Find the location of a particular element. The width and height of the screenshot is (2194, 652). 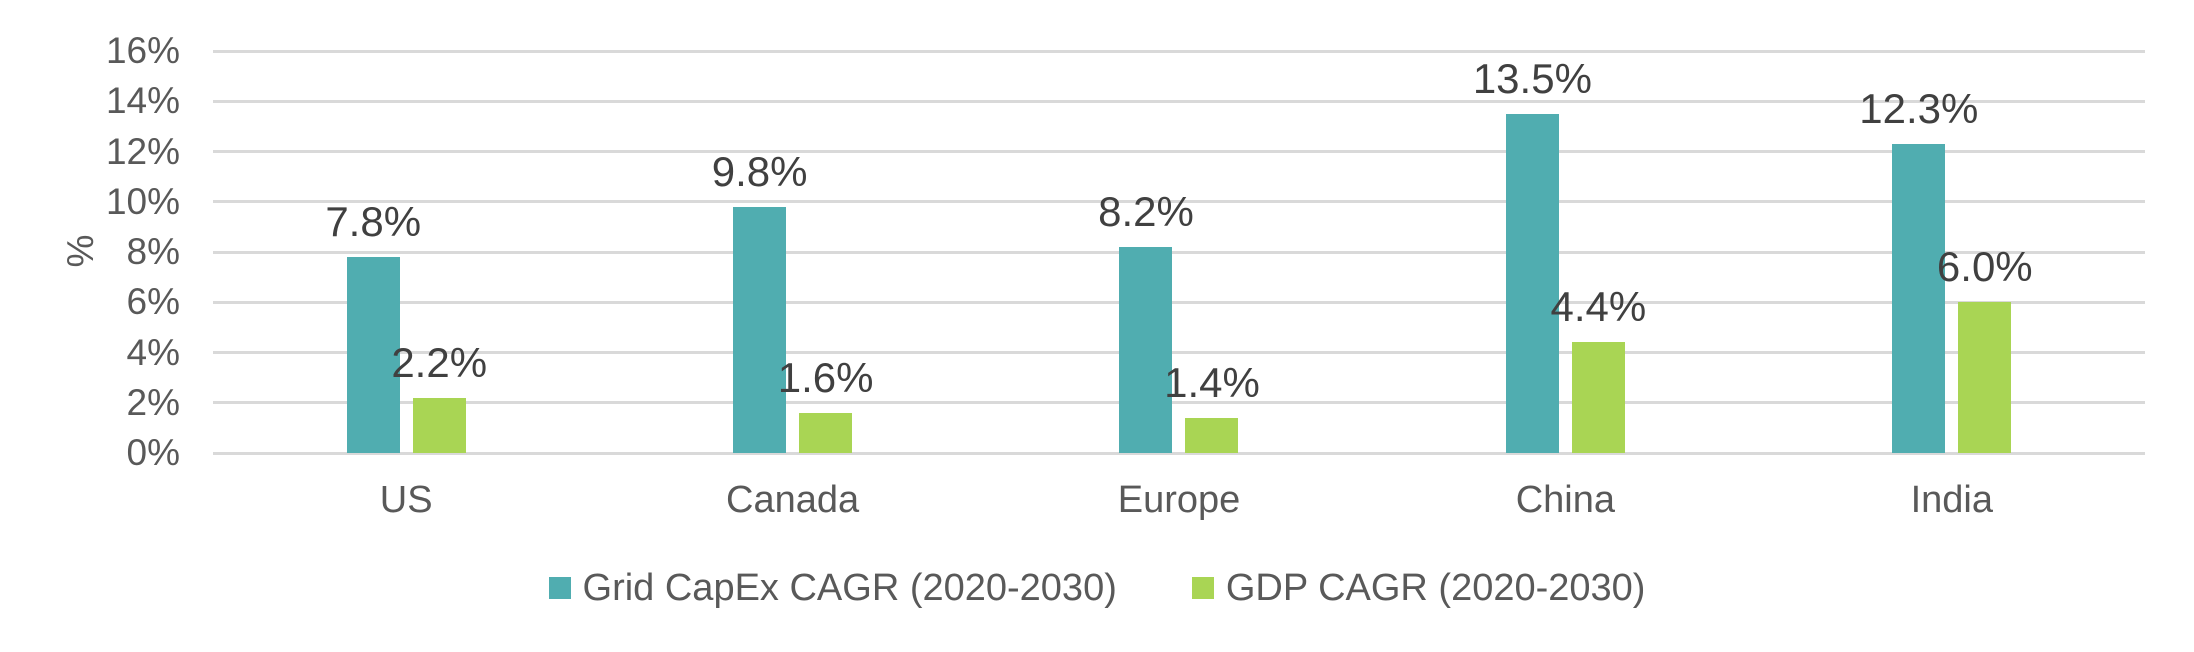

bar-group-gdp-cagr-2020-2030-china: 4.4% is located at coordinates (1598, 368).